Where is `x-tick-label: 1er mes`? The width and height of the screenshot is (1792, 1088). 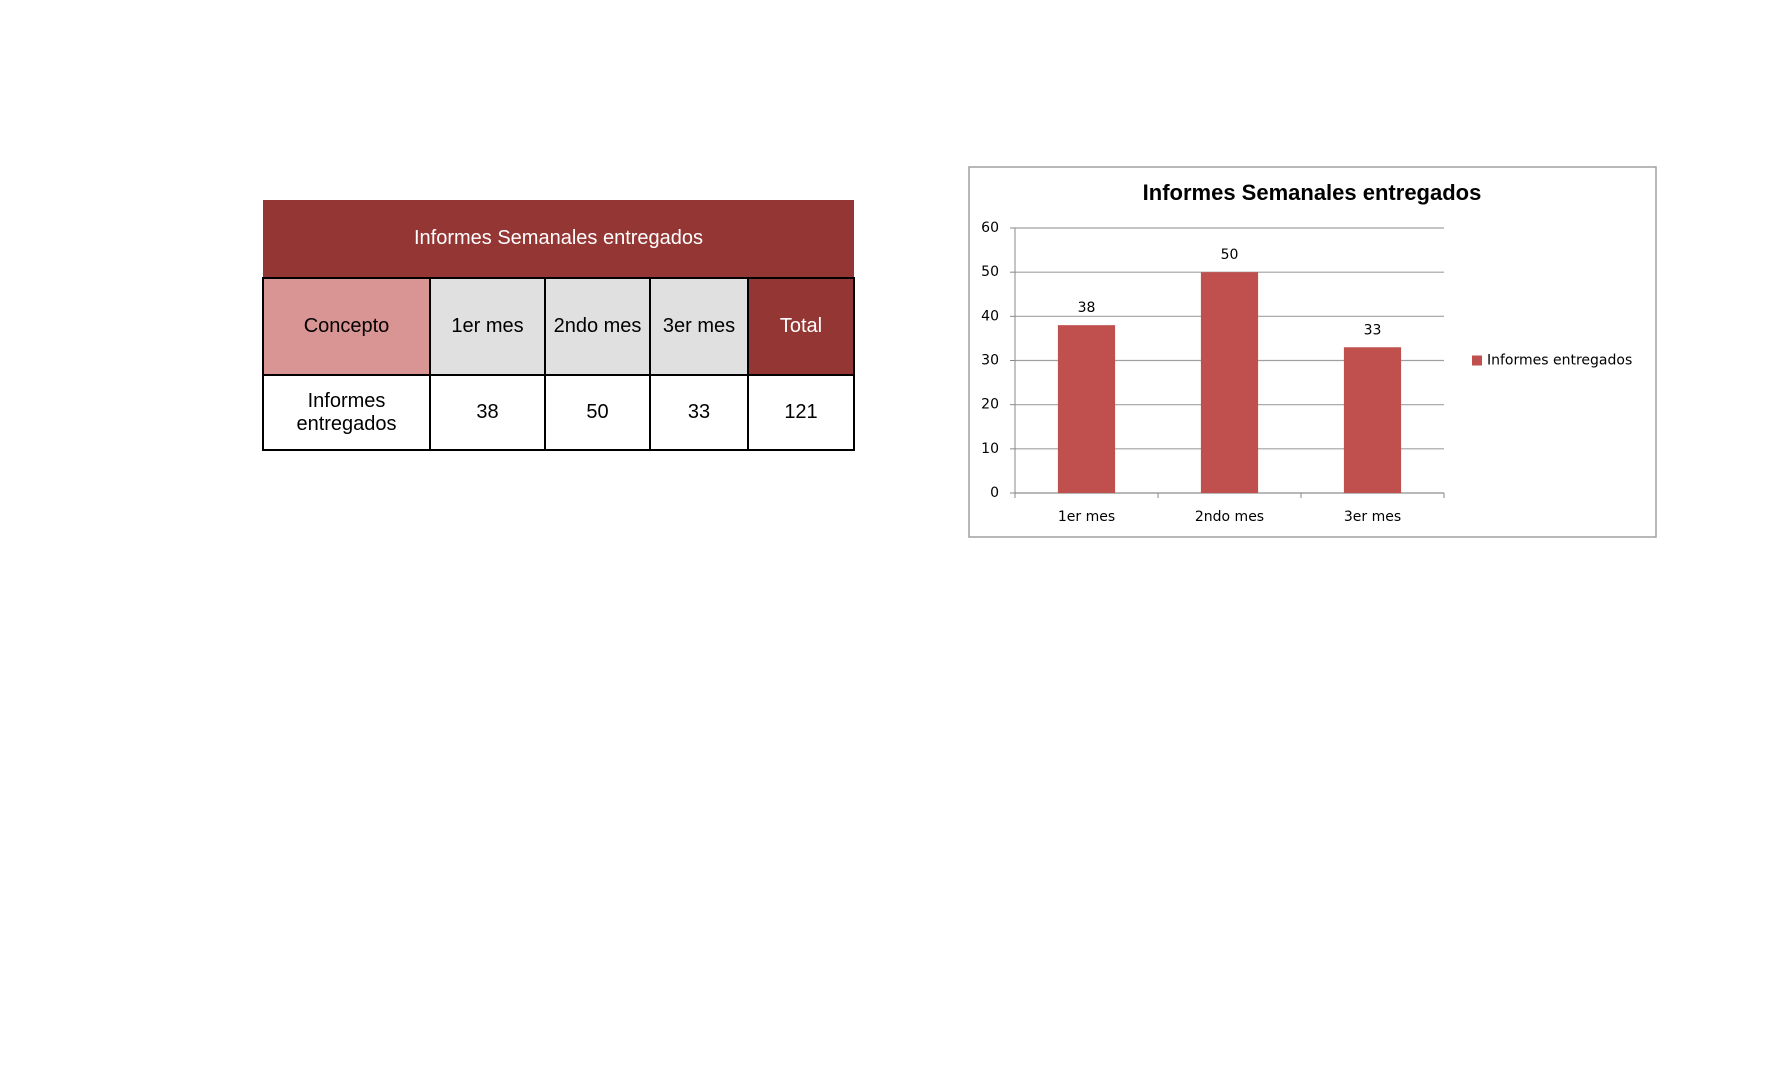
x-tick-label: 1er mes is located at coordinates (1086, 517).